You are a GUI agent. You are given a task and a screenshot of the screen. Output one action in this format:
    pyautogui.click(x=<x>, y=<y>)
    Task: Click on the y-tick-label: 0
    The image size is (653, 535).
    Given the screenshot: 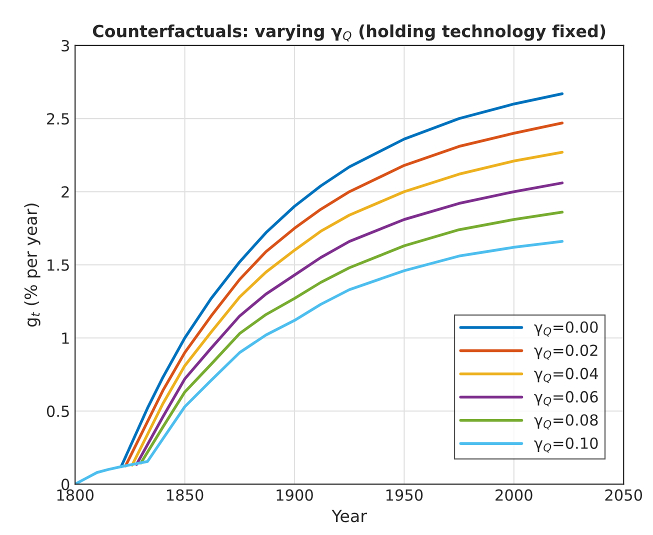 What is the action you would take?
    pyautogui.click(x=66, y=484)
    